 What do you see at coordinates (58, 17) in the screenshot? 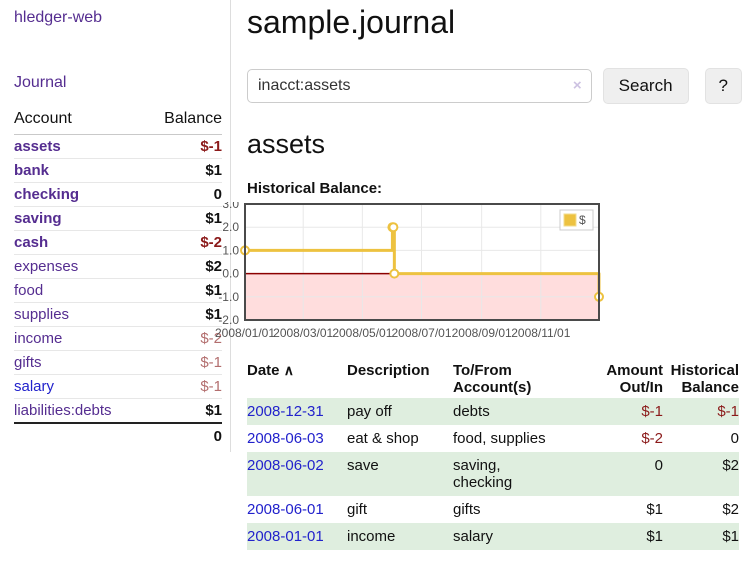
I see `app-brand-link: hledger-web` at bounding box center [58, 17].